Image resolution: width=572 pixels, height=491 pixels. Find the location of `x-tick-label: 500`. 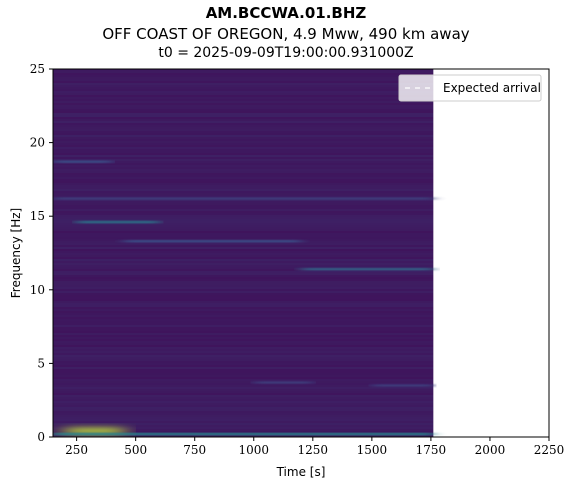

x-tick-label: 500 is located at coordinates (135, 450).